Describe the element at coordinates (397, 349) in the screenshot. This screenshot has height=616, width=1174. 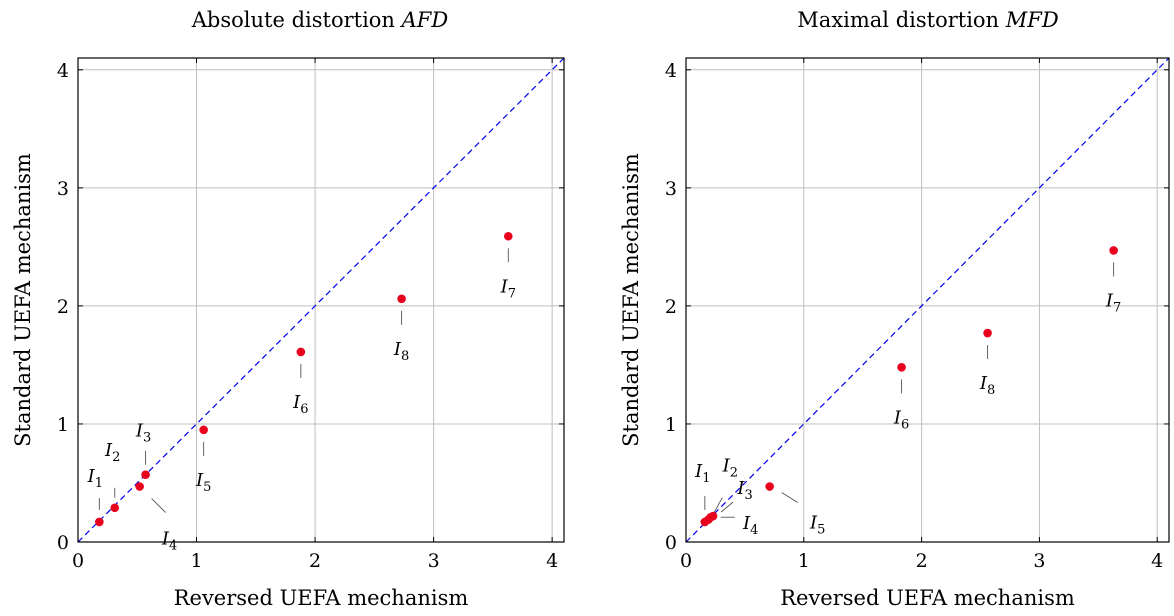
I see `chart-1-label-i8-name: I` at that location.